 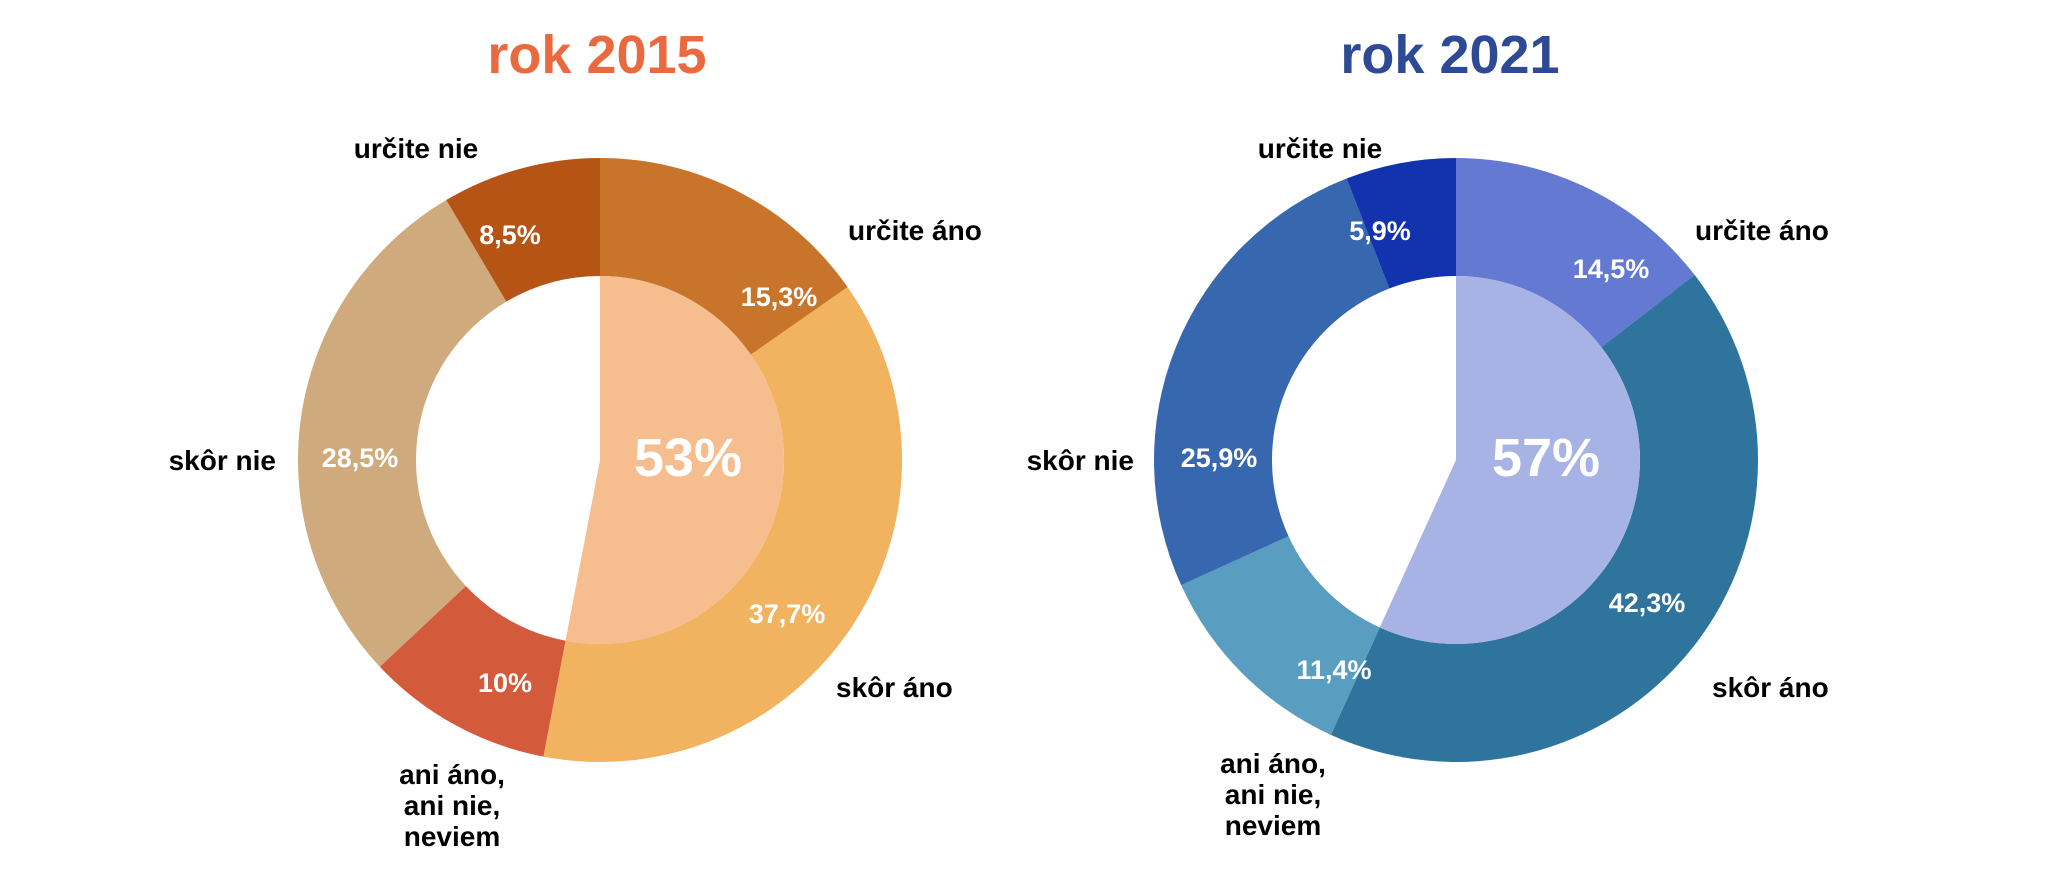 What do you see at coordinates (1380, 231) in the screenshot?
I see `value-label-1-4: 5,9%` at bounding box center [1380, 231].